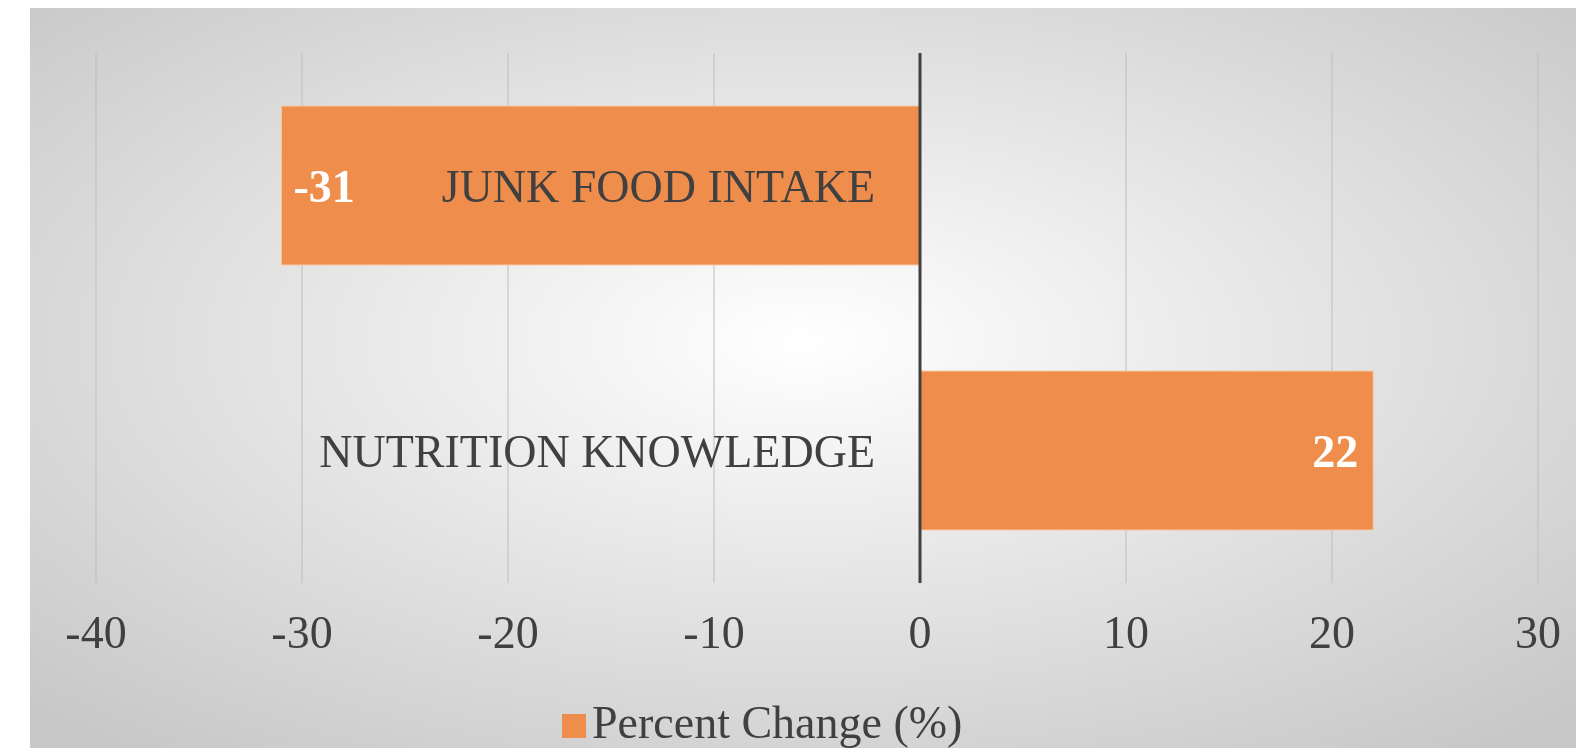  What do you see at coordinates (920, 632) in the screenshot?
I see `x-tick-label: 0` at bounding box center [920, 632].